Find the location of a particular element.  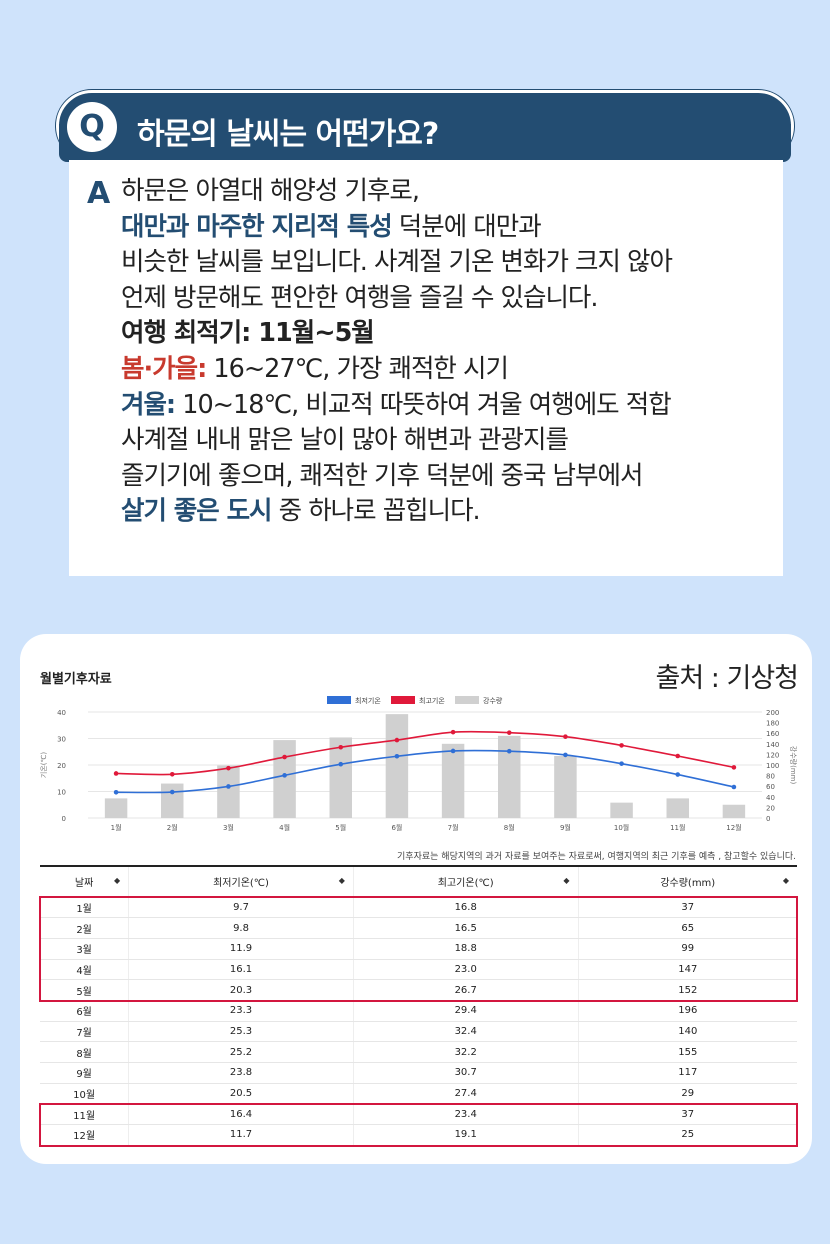

header-min-temp: 최저기온(℃) ◆ is located at coordinates (241, 882).